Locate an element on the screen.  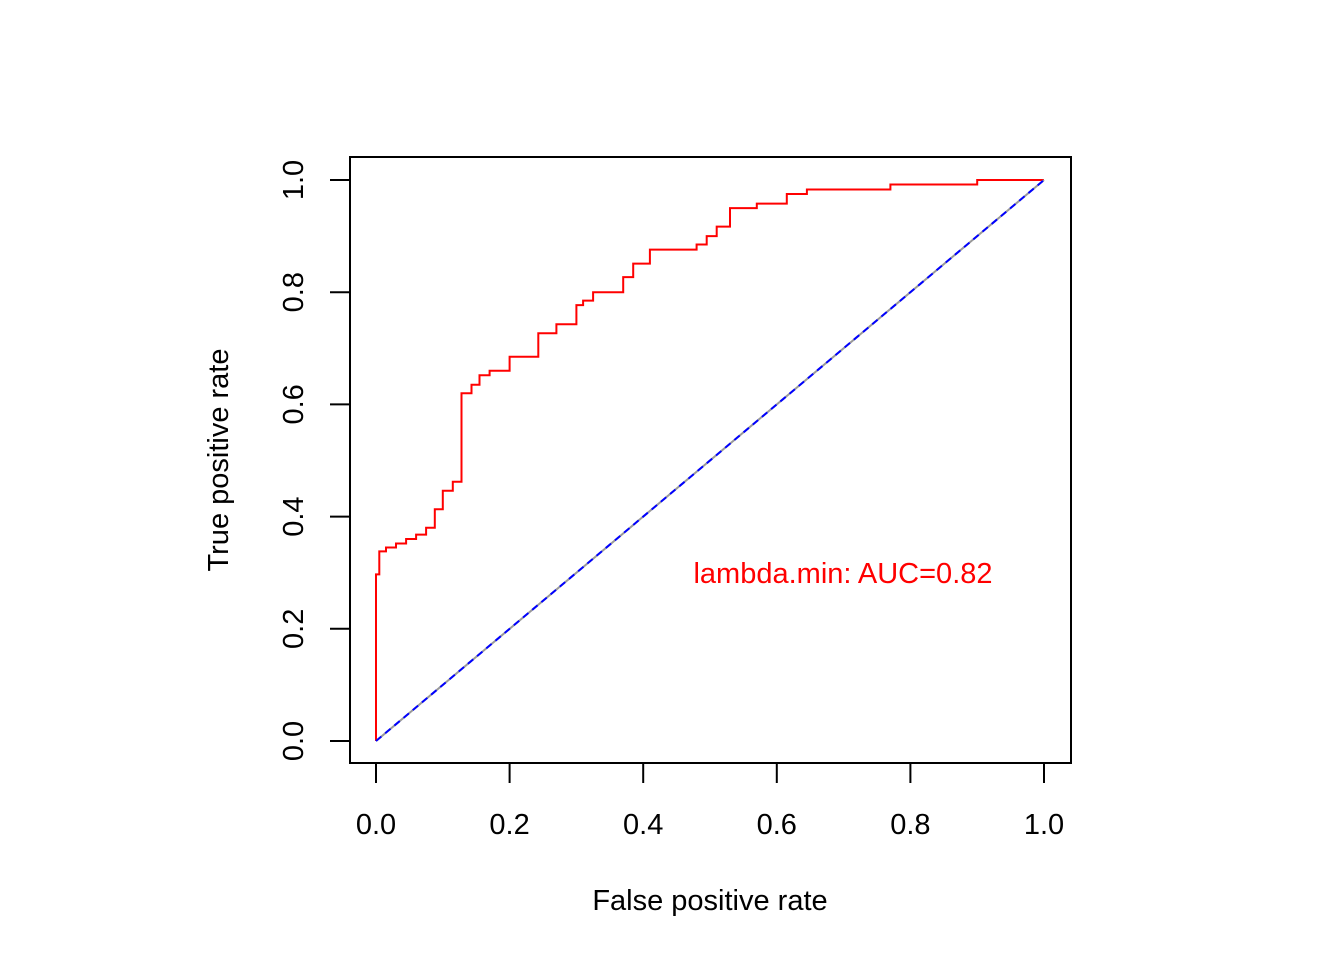
auc-annotation: lambda.min: AUC=0.82 is located at coordinates (842, 574).